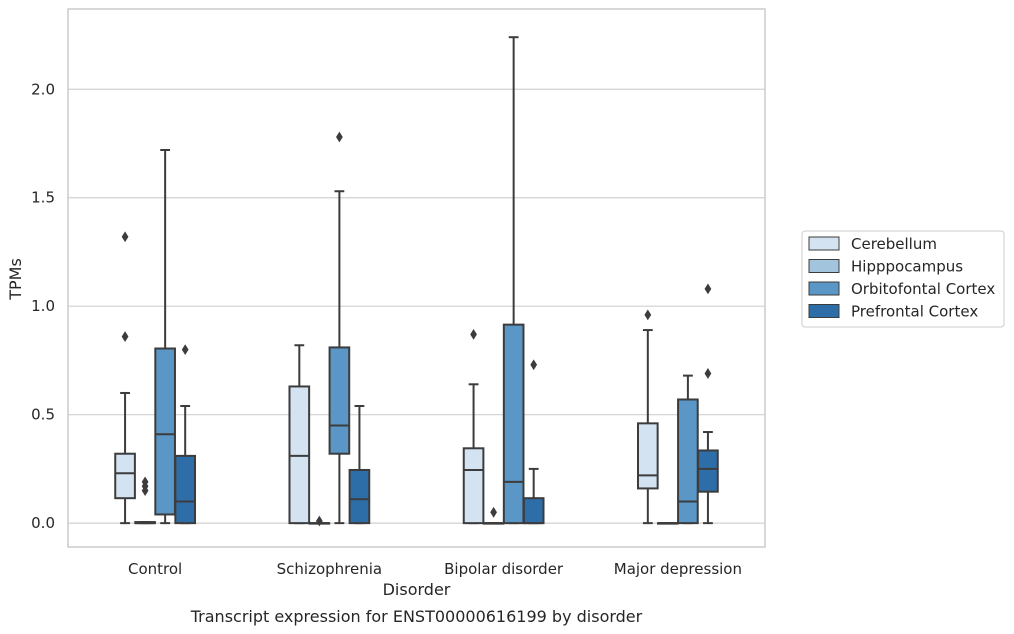 The height and width of the screenshot is (634, 1014). Describe the element at coordinates (504, 569) in the screenshot. I see `x-tick-label: Bipolar disorder` at that location.